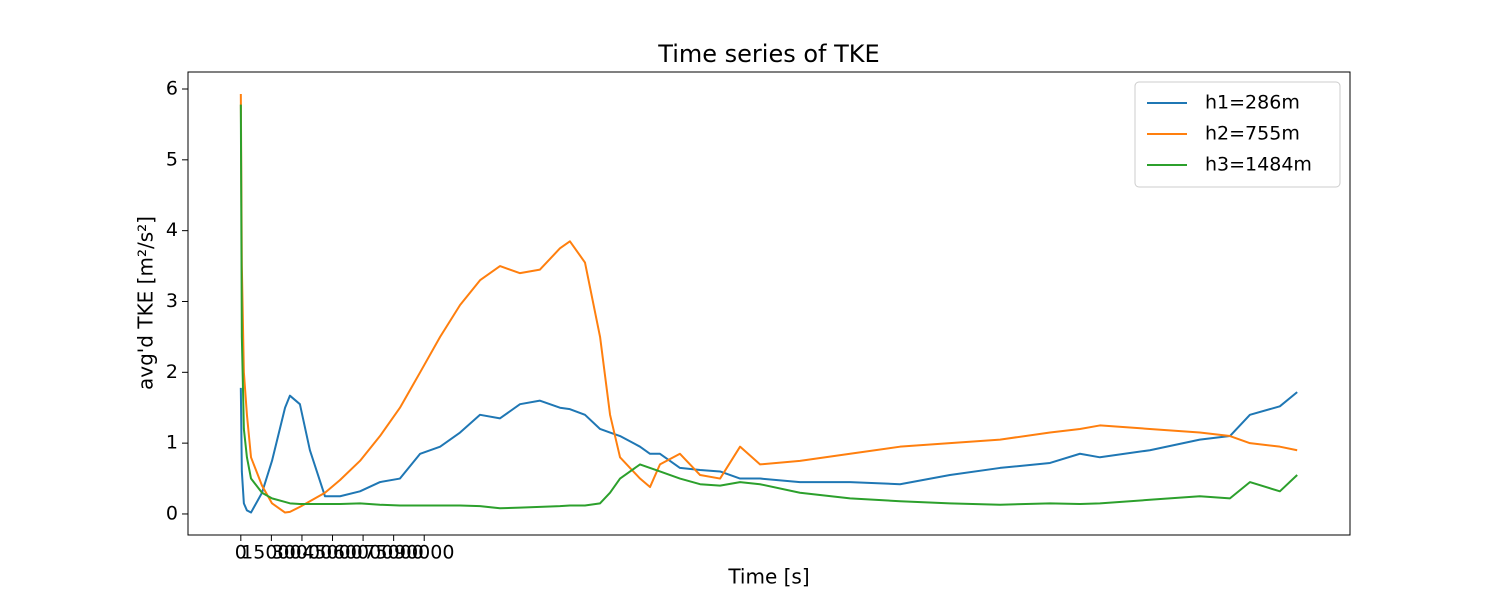 This screenshot has height=600, width=1500. What do you see at coordinates (302, 553) in the screenshot?
I see `x-tick-label: 30000` at bounding box center [302, 553].